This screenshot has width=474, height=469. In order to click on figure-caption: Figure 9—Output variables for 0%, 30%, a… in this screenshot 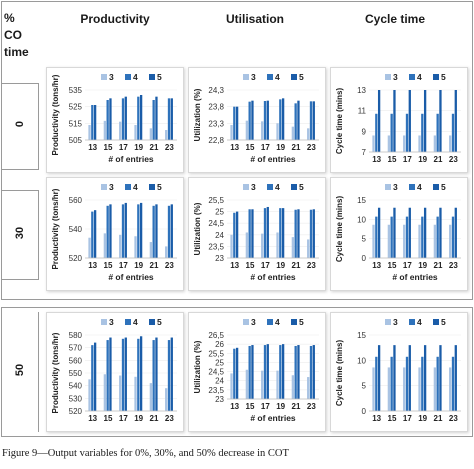, I will do `click(145, 453)`.